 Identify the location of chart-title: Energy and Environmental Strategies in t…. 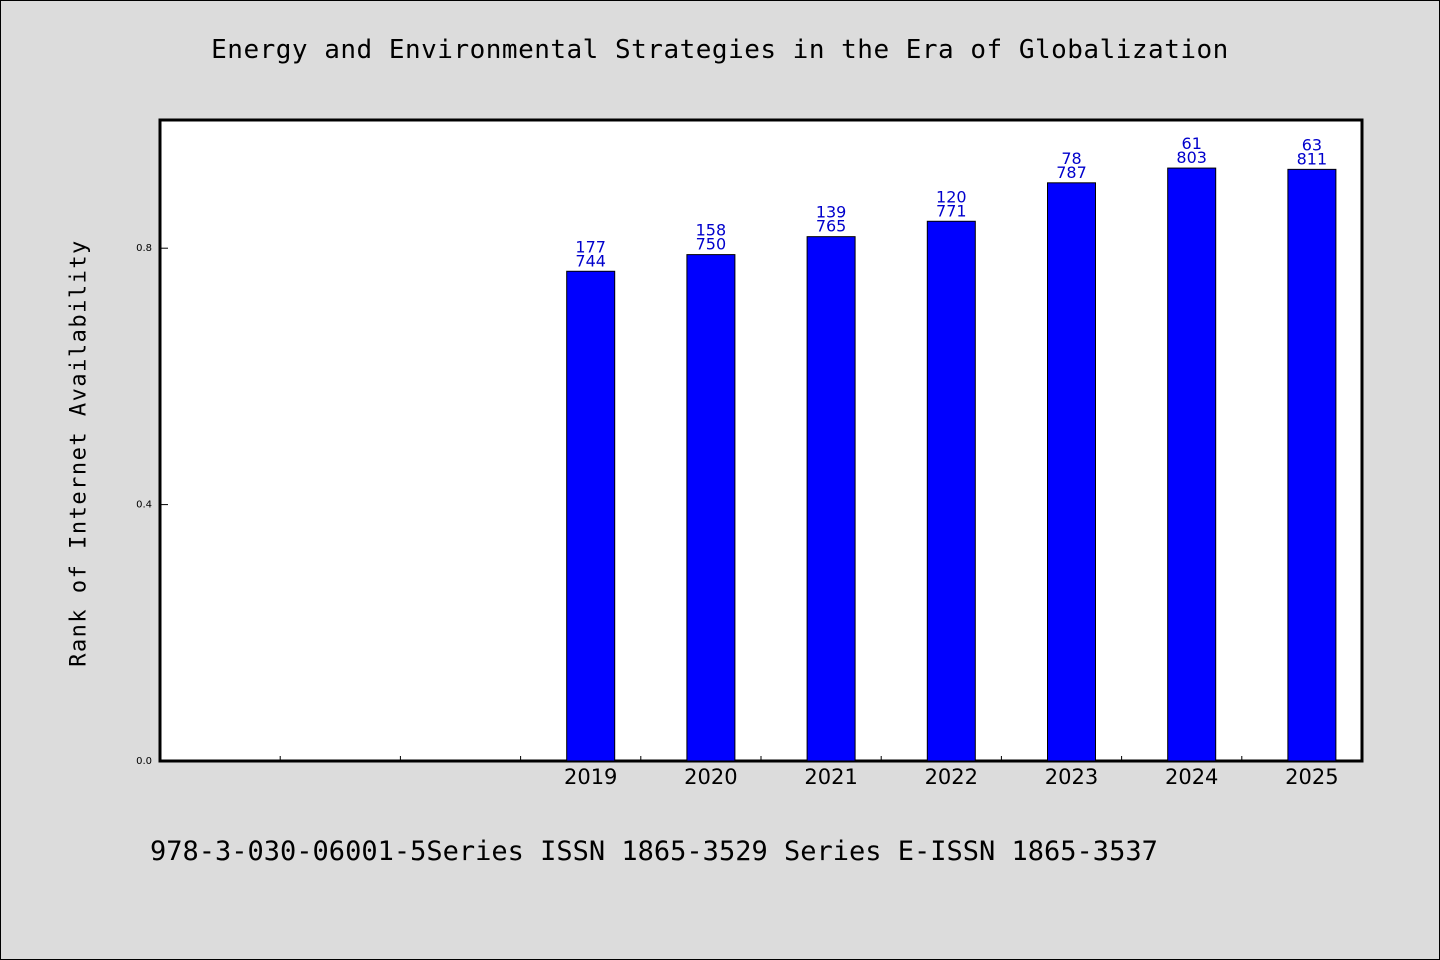
(720, 50).